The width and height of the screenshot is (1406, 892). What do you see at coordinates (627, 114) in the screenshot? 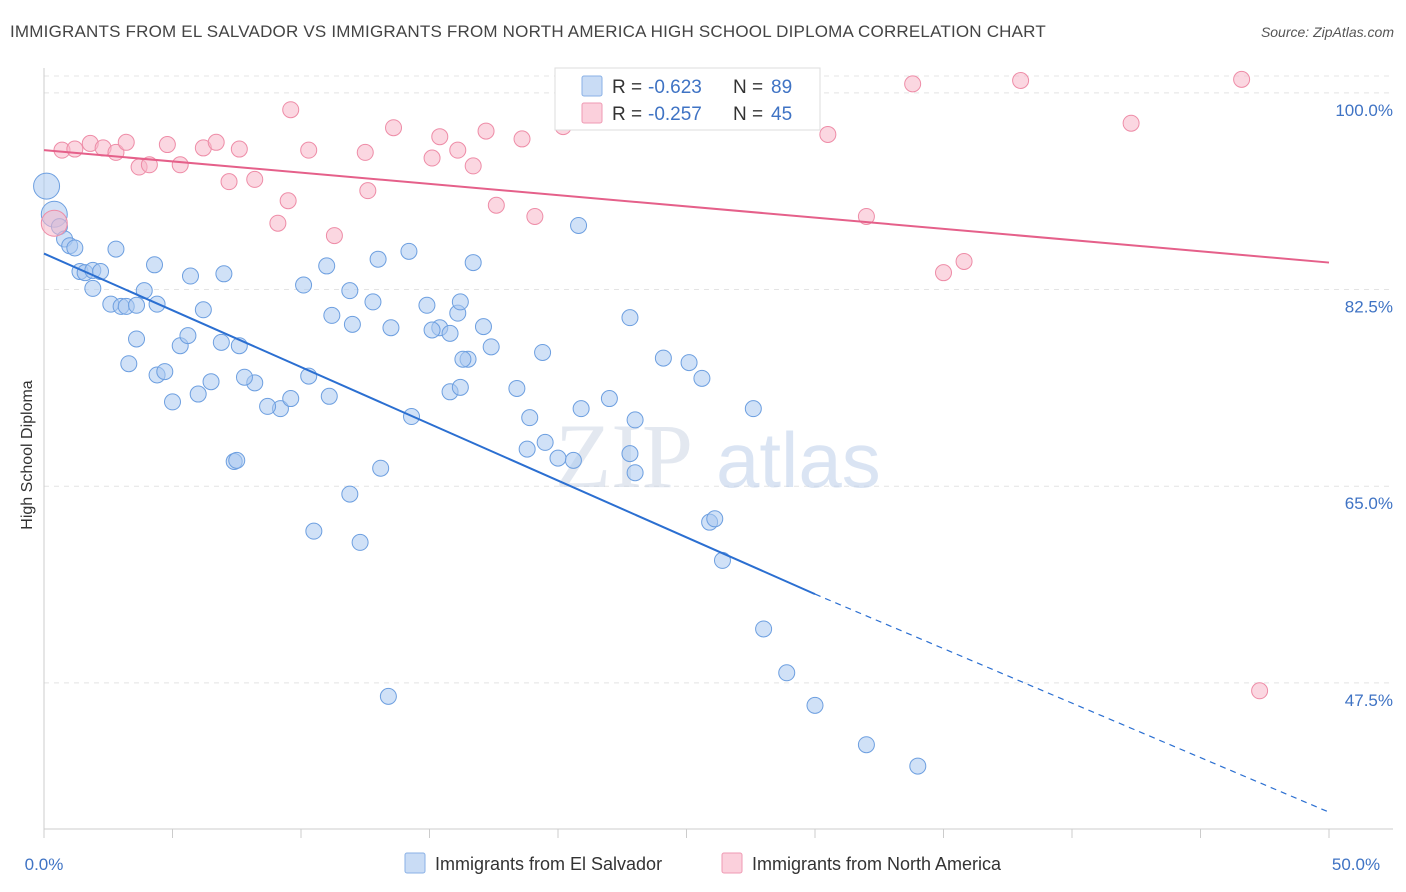
I see `stats-r-label-2: R =` at bounding box center [627, 114].